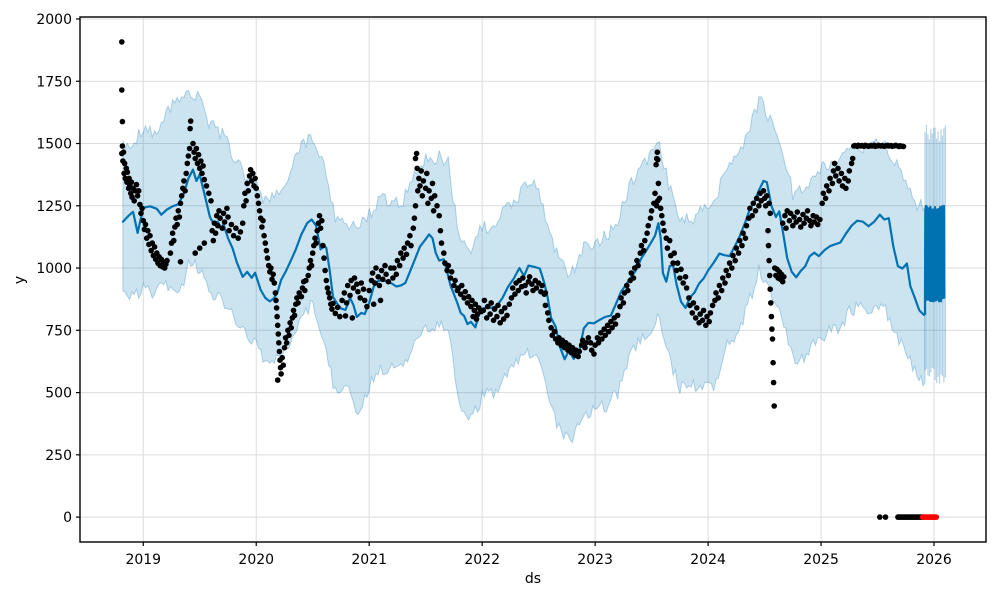 This screenshot has width=1000, height=600. I want to click on x-tick-label-2021: 2021, so click(369, 560).